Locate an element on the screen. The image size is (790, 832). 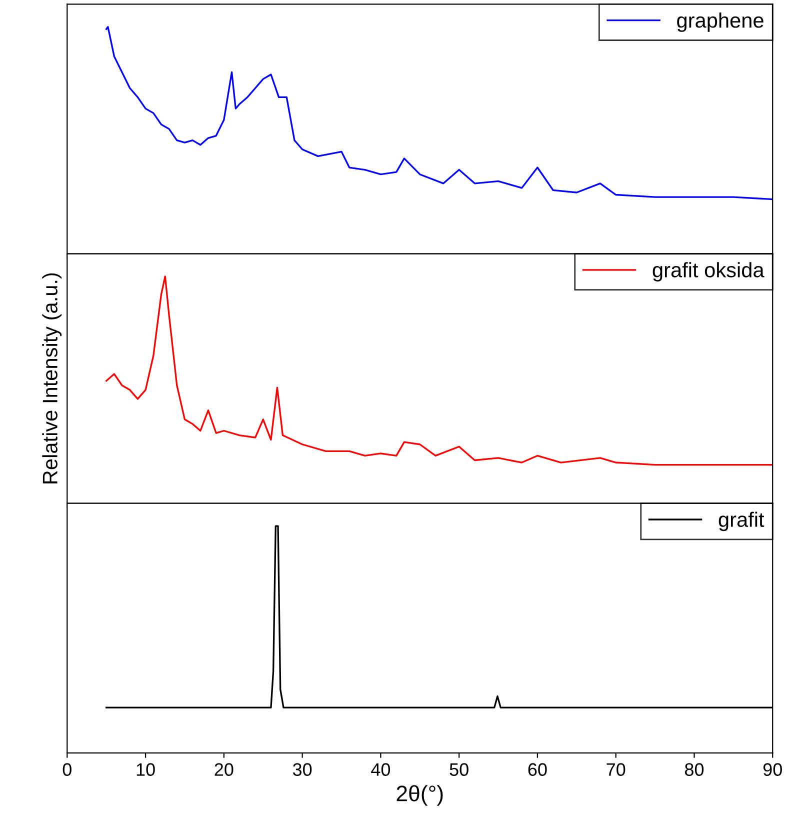
x-tick-label: 90 is located at coordinates (772, 769).